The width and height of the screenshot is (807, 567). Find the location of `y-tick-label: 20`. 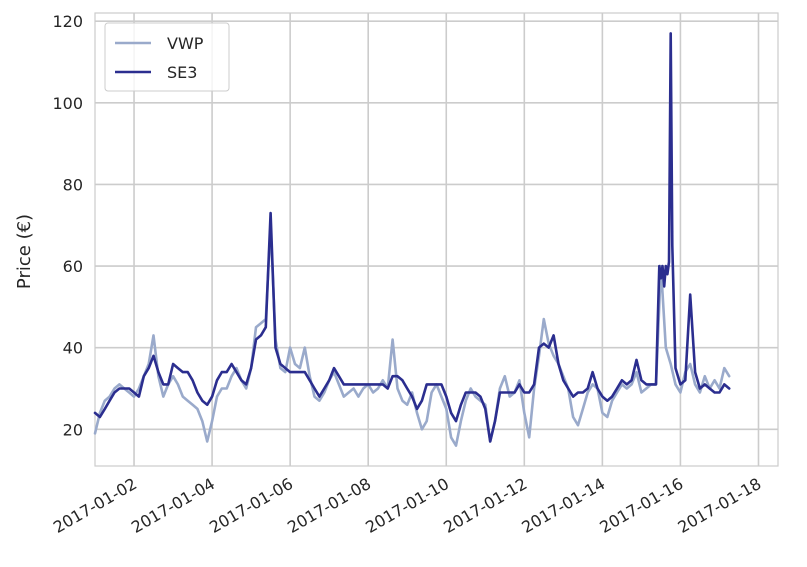

y-tick-label: 20 is located at coordinates (73, 429).